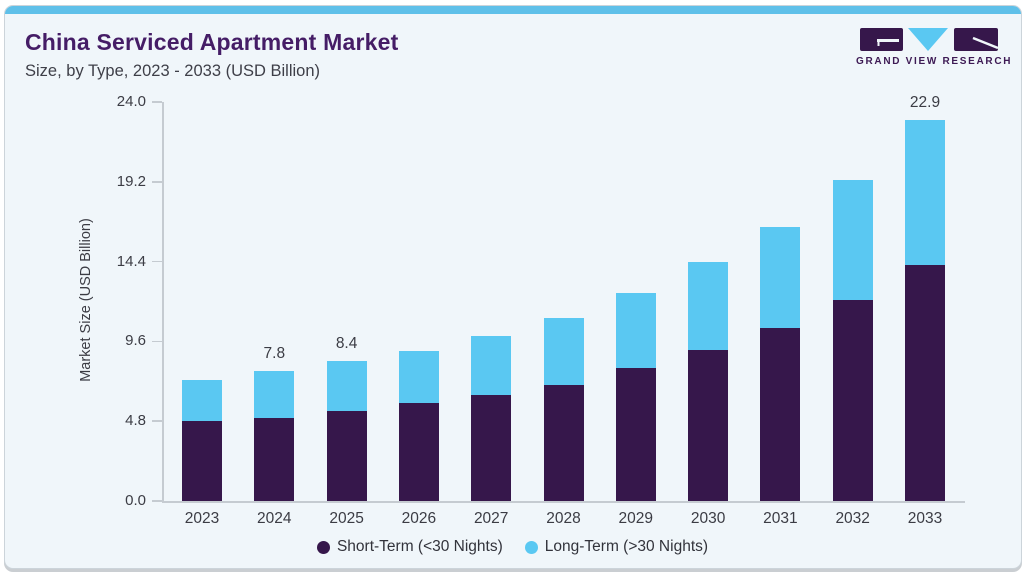  Describe the element at coordinates (131, 101) in the screenshot. I see `y-tick-label: 24.0` at that location.